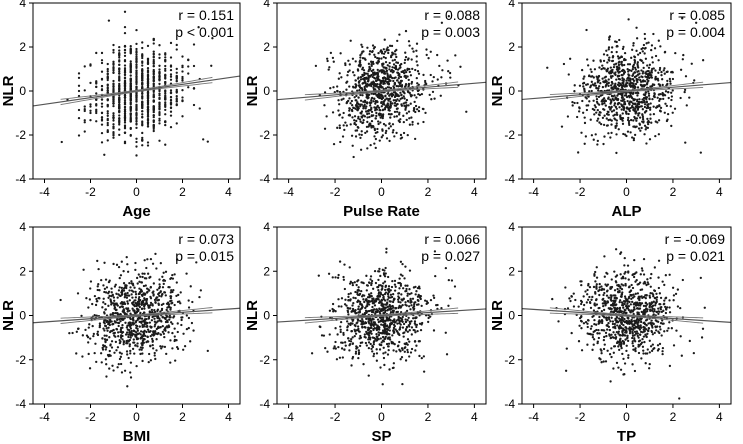 This screenshot has height=444, width=743. Describe the element at coordinates (182, 417) in the screenshot. I see `x-tick-label: 2` at that location.